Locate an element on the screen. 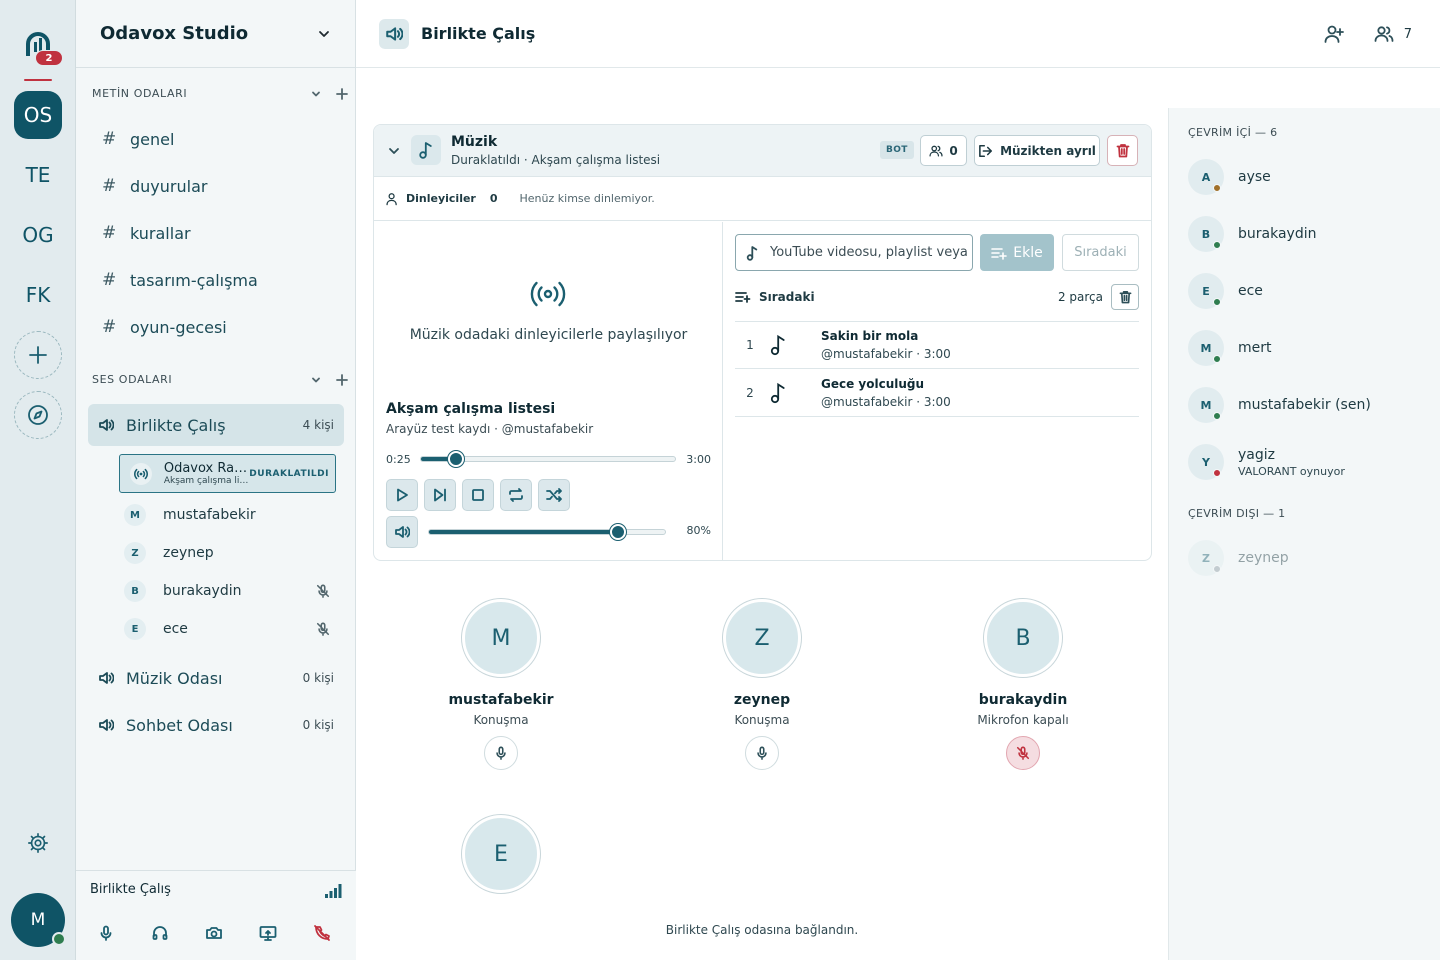  headphones-button is located at coordinates (160, 933).